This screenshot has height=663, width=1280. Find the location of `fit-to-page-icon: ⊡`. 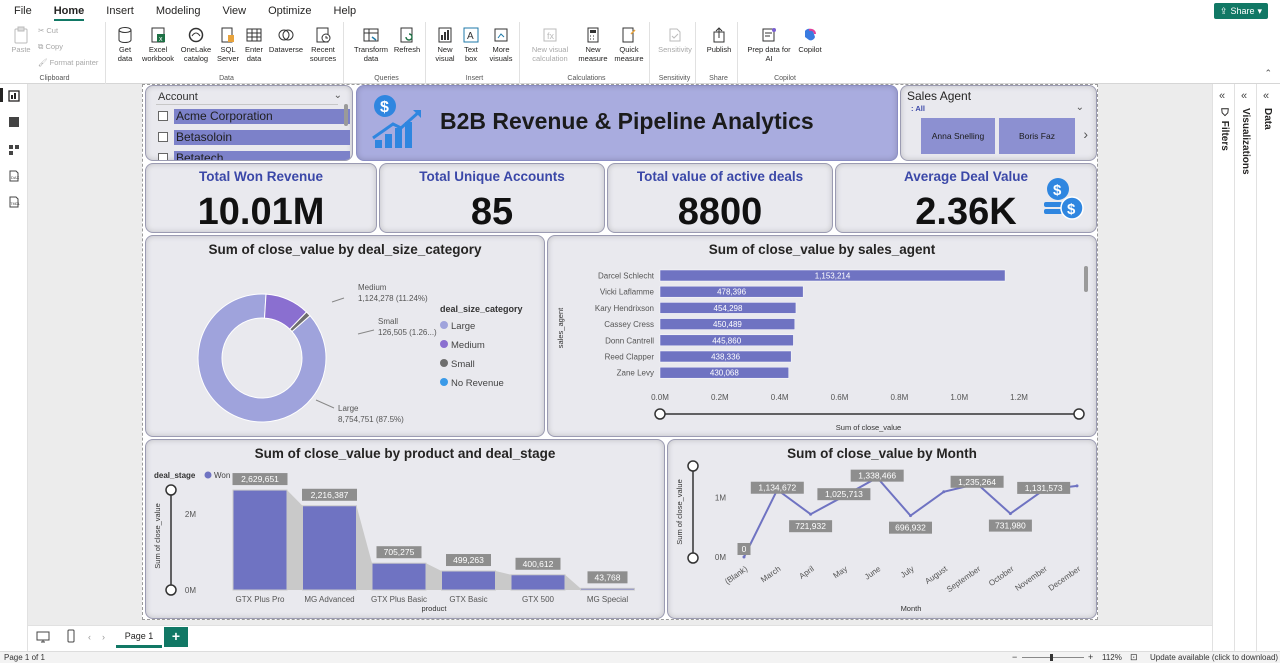

fit-to-page-icon: ⊡ is located at coordinates (1134, 657).